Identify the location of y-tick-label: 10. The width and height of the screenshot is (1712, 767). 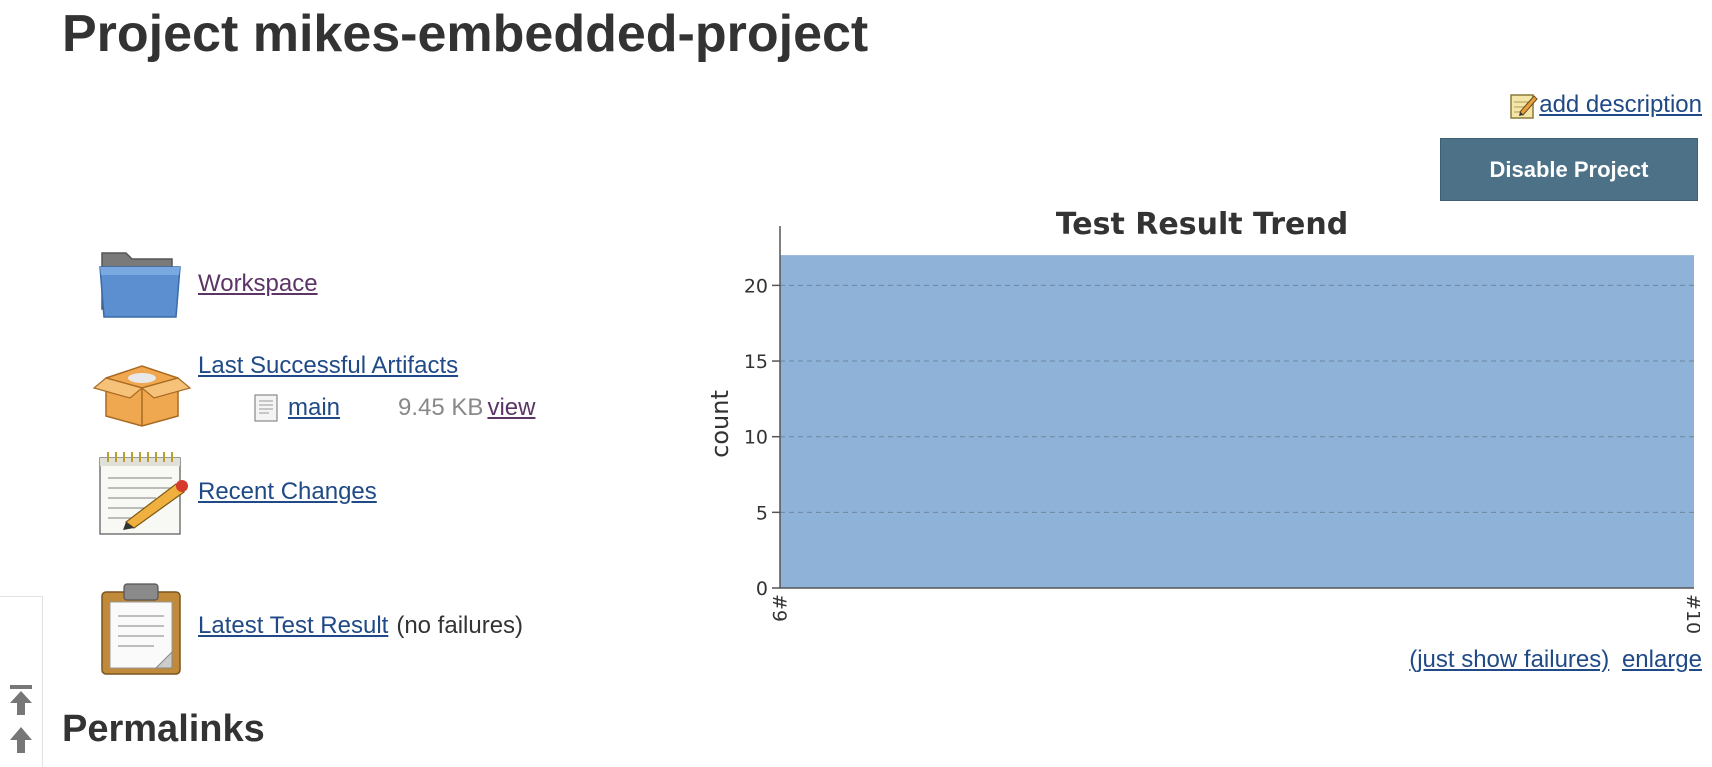
(756, 438).